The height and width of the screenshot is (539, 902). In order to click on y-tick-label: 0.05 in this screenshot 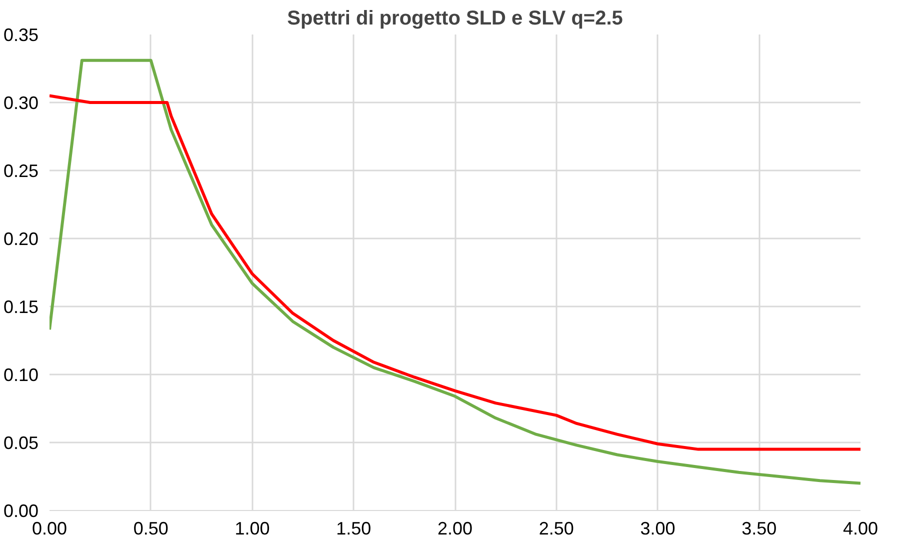, I will do `click(21, 443)`.